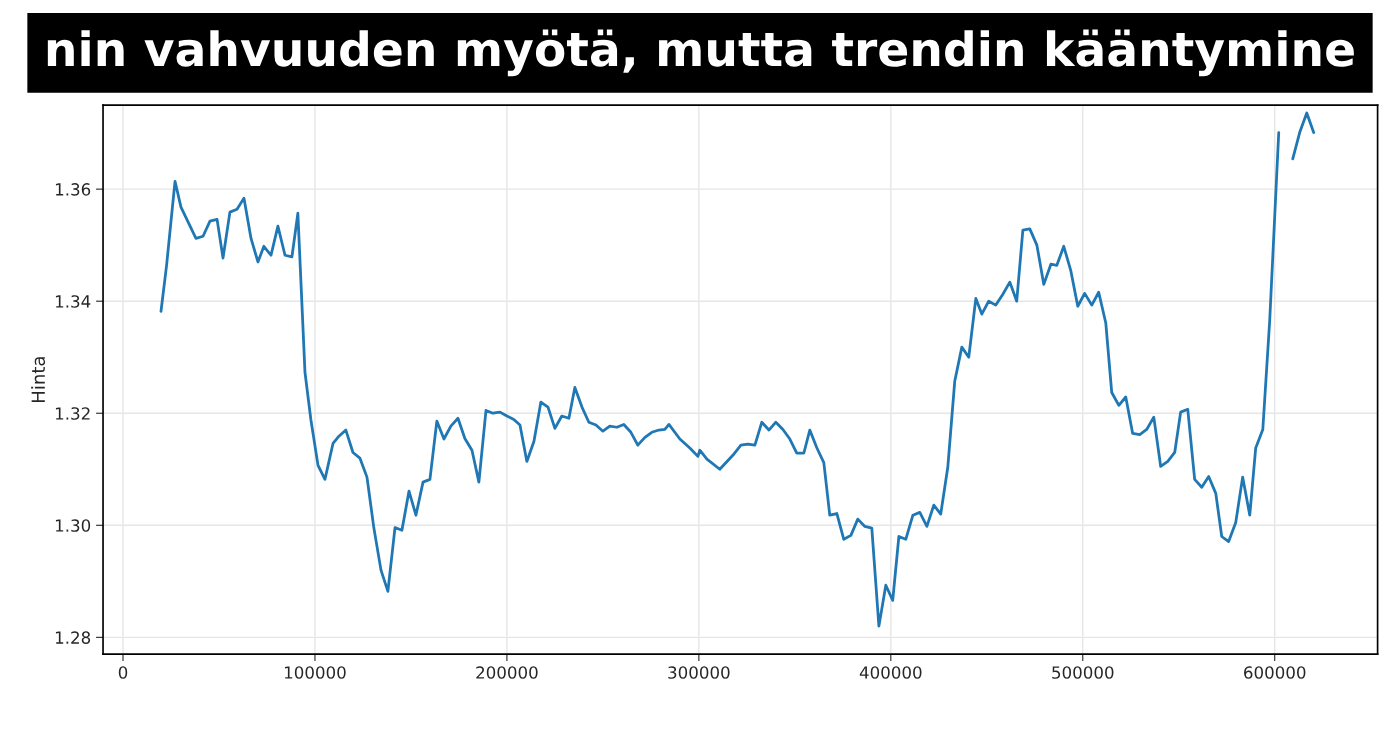  Describe the element at coordinates (123, 672) in the screenshot. I see `x-tick-label: 0` at that location.